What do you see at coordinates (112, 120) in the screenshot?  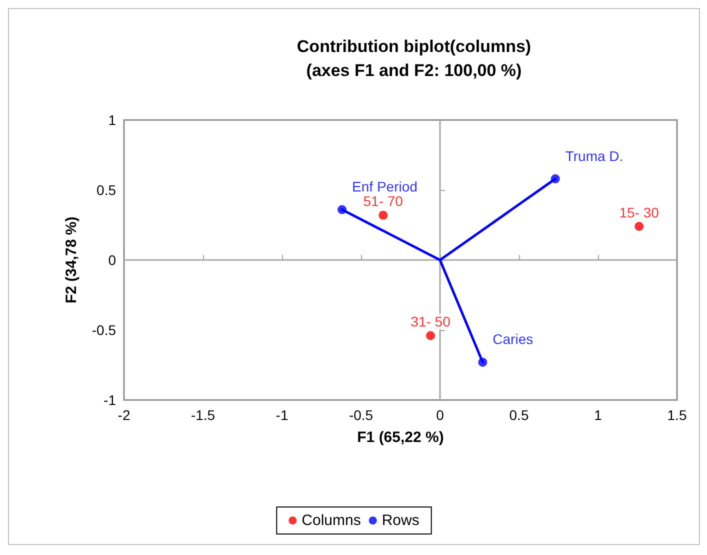 I see `y-tick-label: 1` at bounding box center [112, 120].